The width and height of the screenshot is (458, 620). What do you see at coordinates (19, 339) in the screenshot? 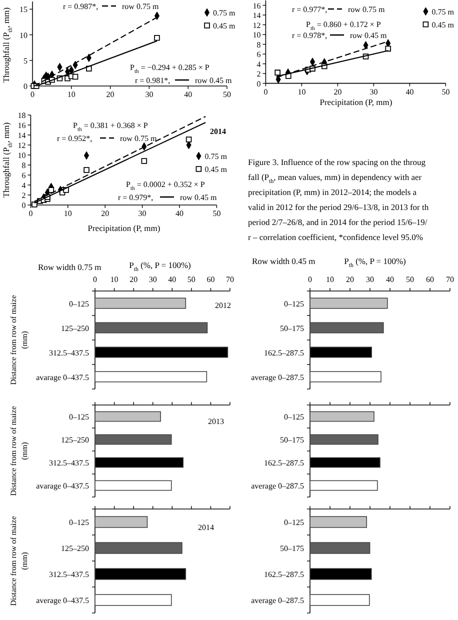
I see `y-axis-title: Distance from row of maize (mm)` at bounding box center [19, 339].